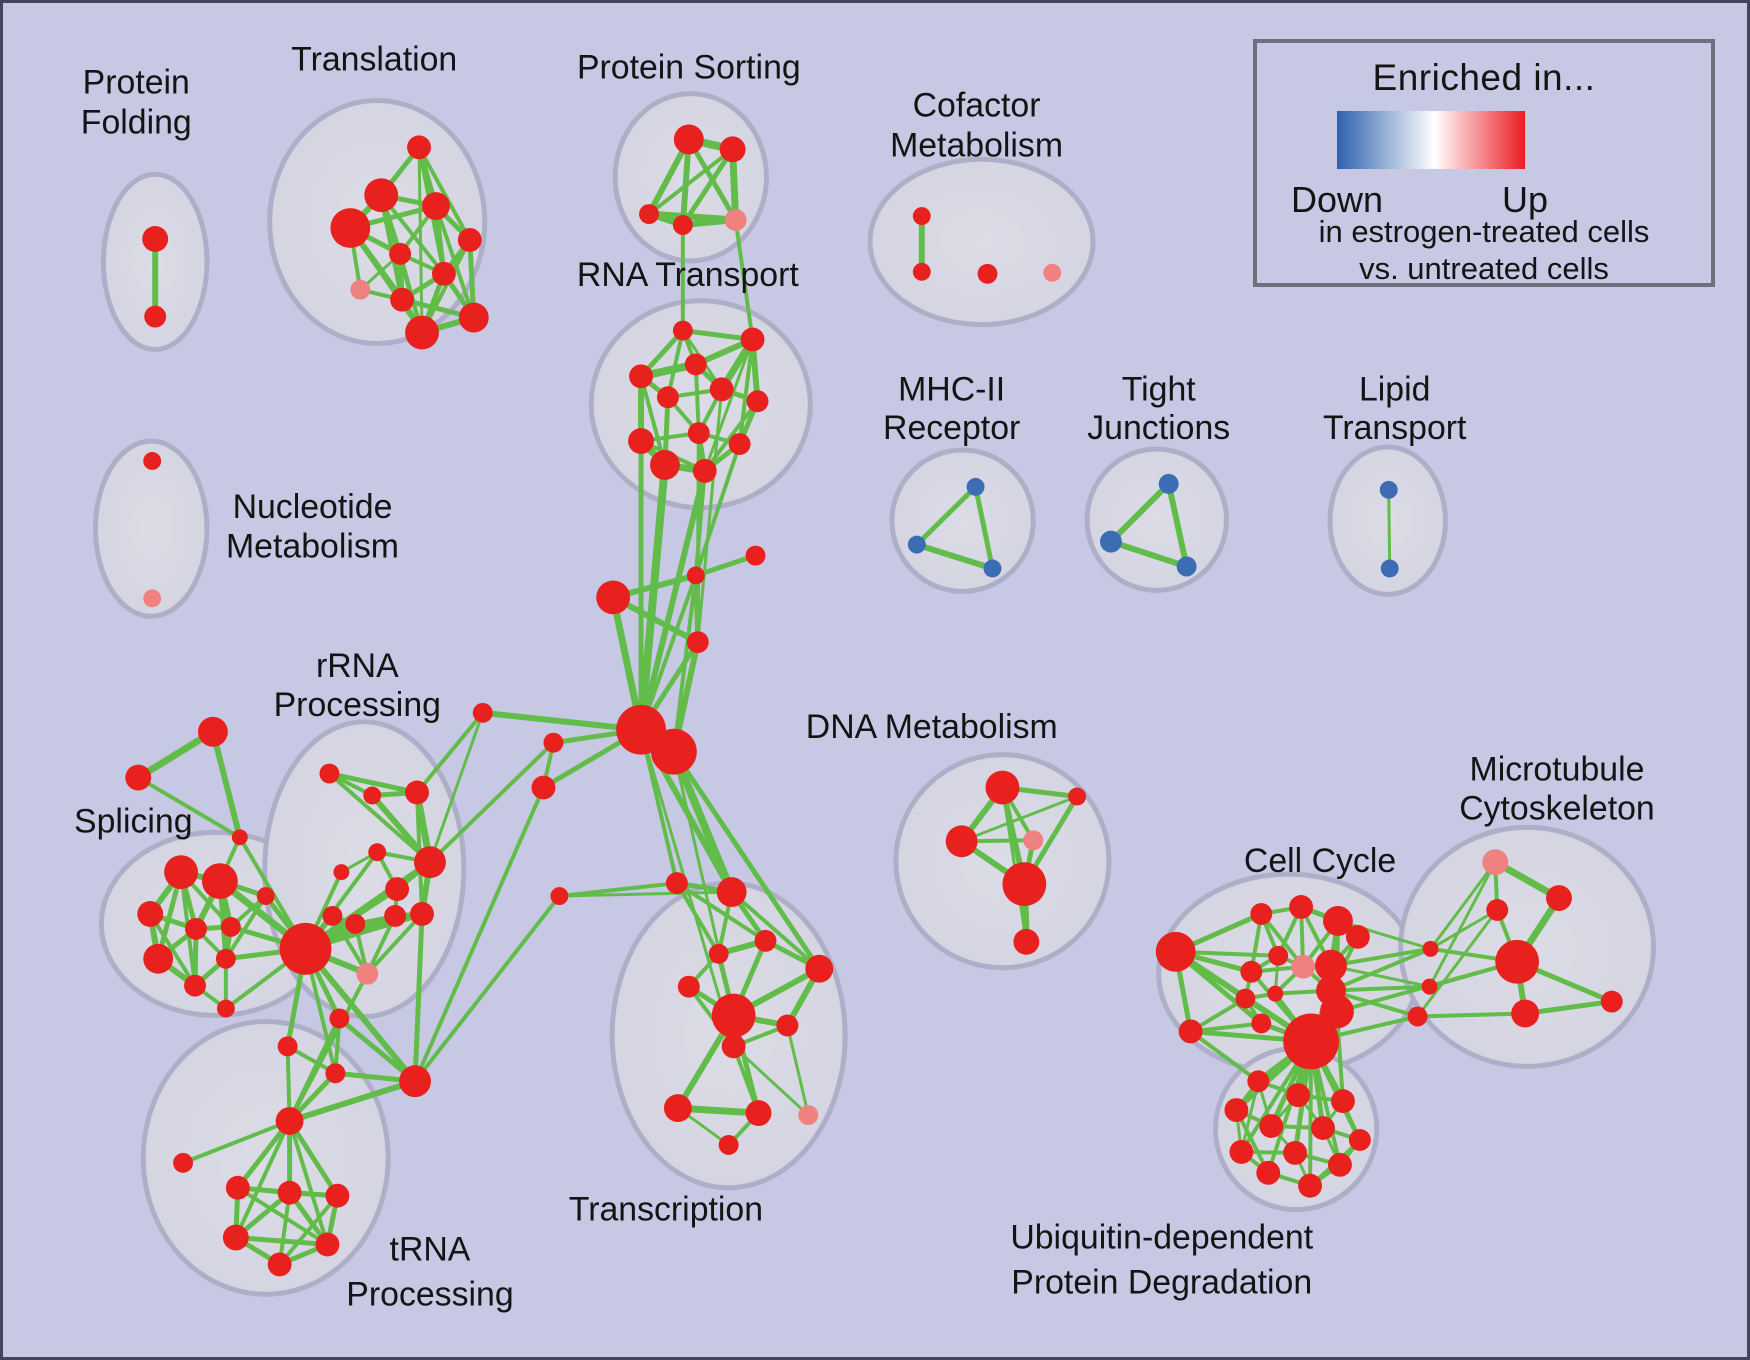  I want to click on cluster-ellipse-protein-sorting, so click(690, 177).